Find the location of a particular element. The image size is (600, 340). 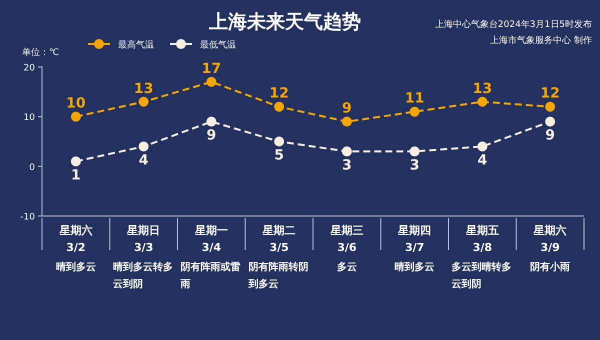

data-label: 5 is located at coordinates (279, 156).